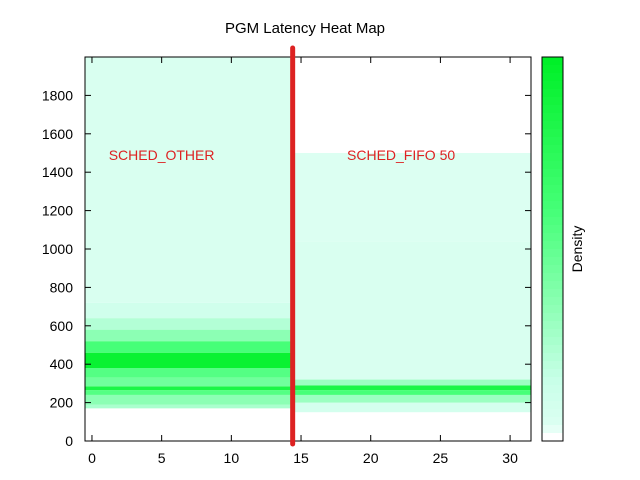  I want to click on colorbar-label: Density, so click(577, 249).